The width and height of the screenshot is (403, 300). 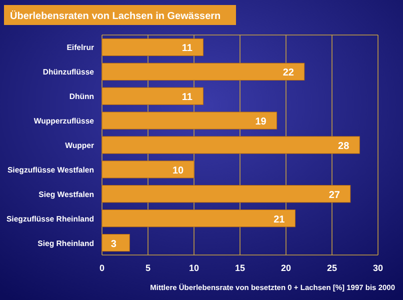 I want to click on x-tick-label: 25, so click(x=332, y=268).